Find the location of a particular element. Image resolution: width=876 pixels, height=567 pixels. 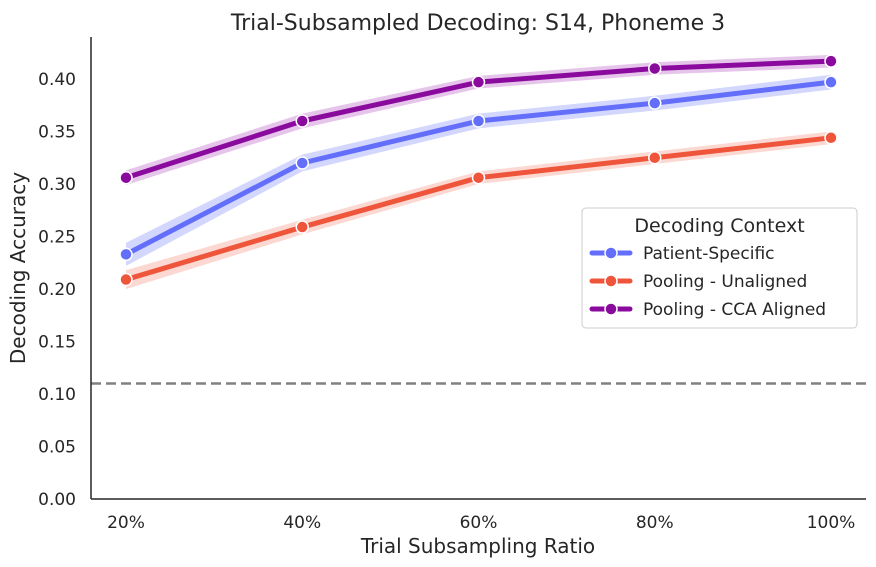

x-tick-label: 80% is located at coordinates (655, 523).